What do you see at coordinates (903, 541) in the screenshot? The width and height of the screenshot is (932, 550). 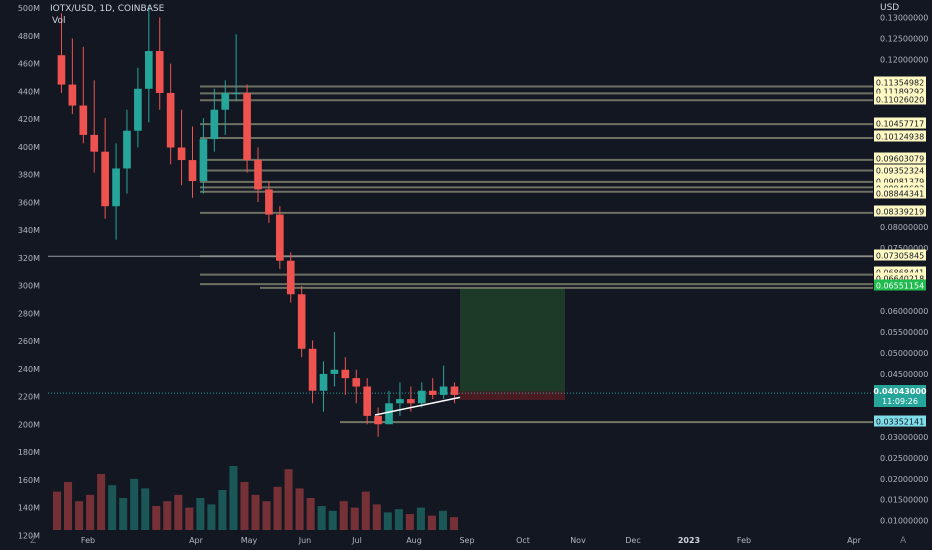 I see `auto-scale-button: A` at bounding box center [903, 541].